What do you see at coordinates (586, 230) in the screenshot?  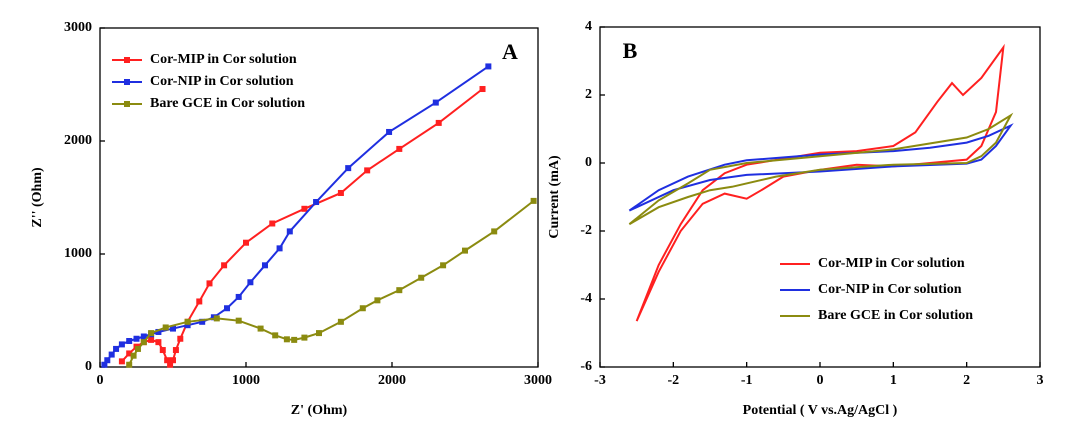 I see `y-tick-label: -2` at bounding box center [586, 230].